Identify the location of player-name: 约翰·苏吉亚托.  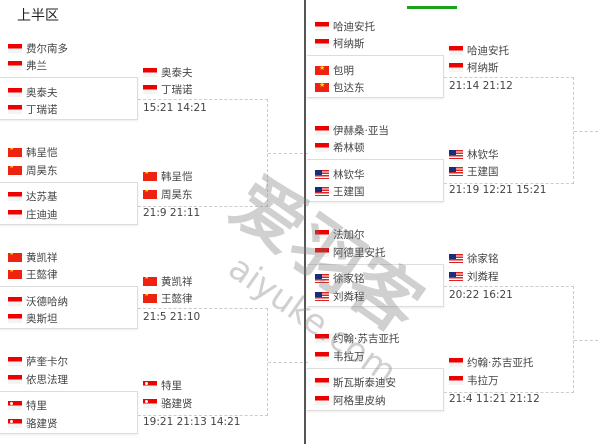
(500, 363).